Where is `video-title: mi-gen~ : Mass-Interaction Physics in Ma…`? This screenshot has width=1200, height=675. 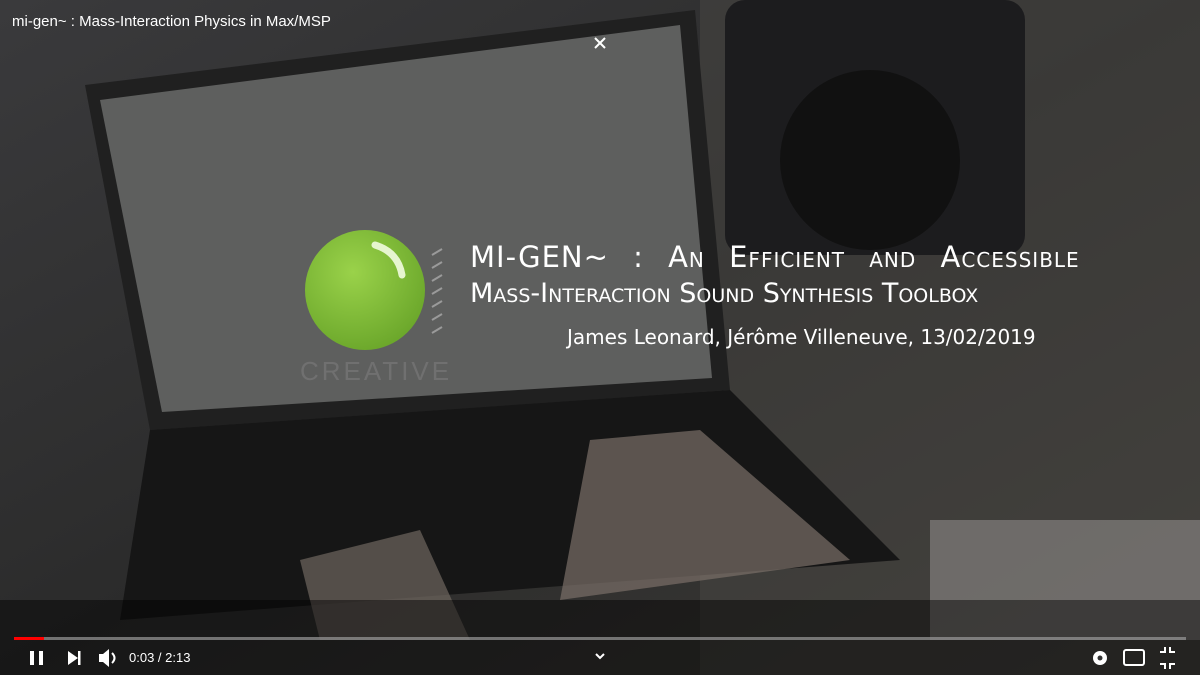 video-title: mi-gen~ : Mass-Interaction Physics in Ma… is located at coordinates (171, 21).